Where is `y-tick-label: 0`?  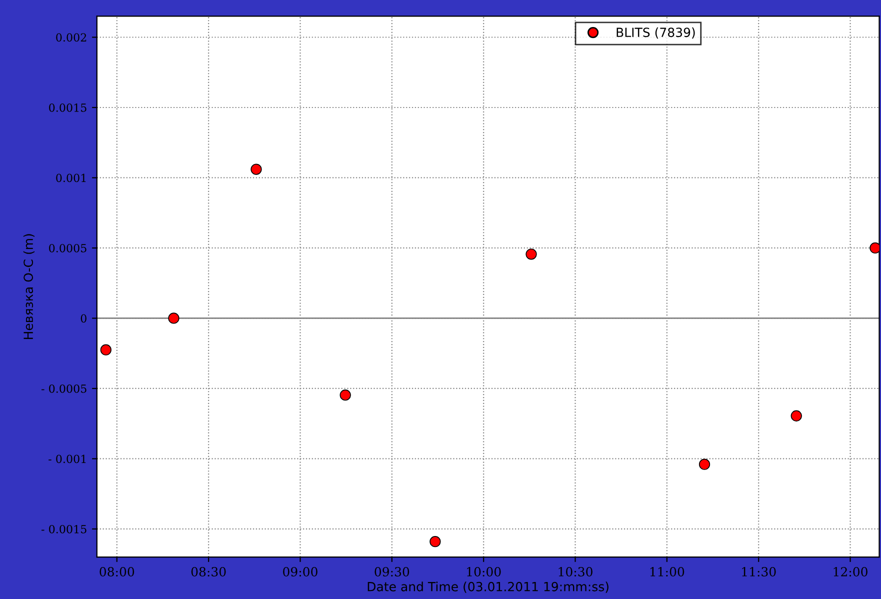 y-tick-label: 0 is located at coordinates (83, 318).